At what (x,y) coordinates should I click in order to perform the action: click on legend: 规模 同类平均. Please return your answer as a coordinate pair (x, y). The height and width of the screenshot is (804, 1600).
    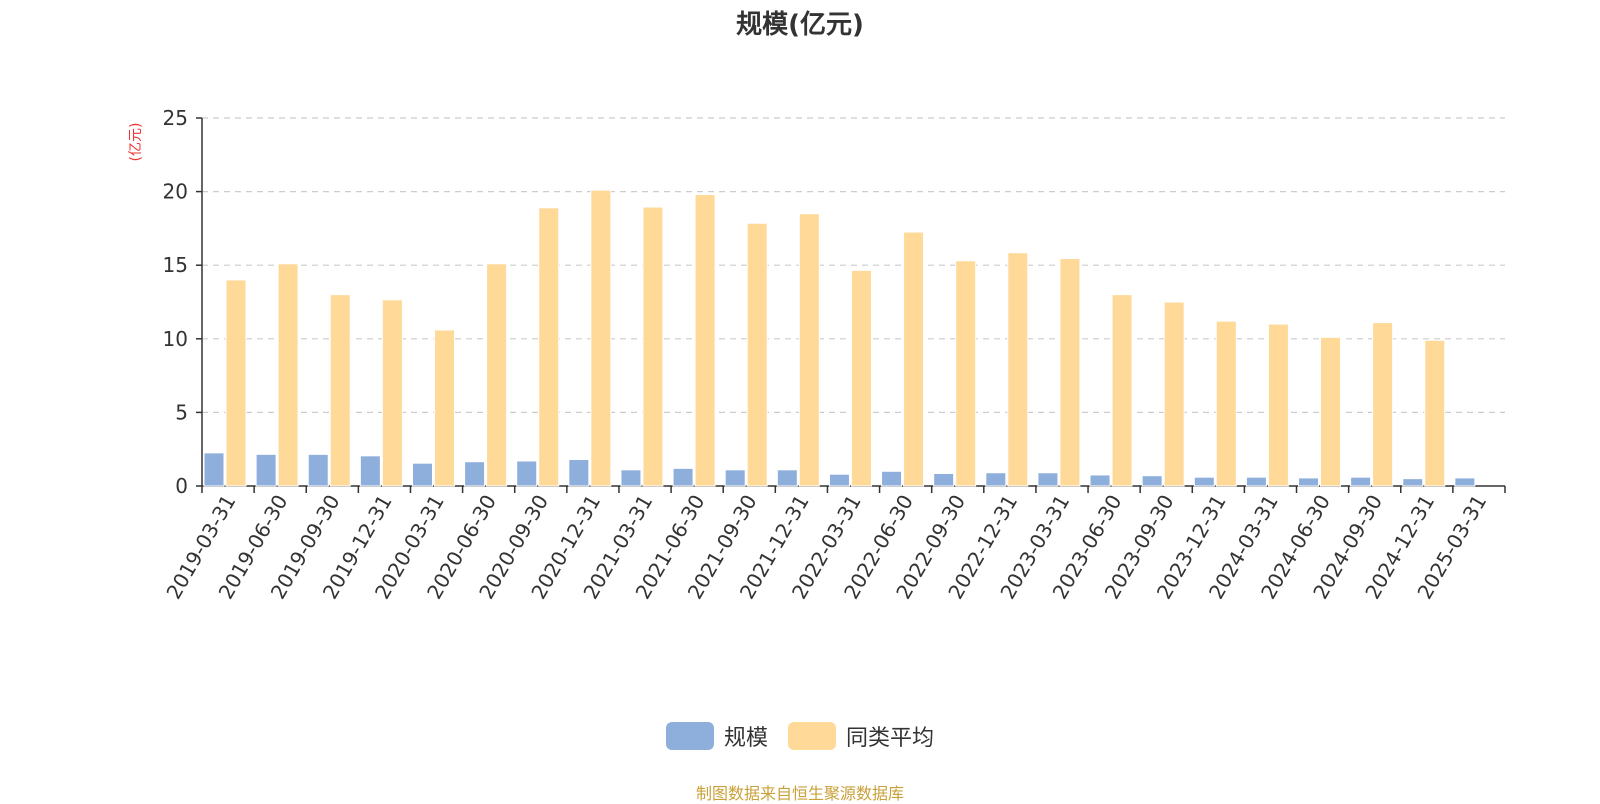
    Looking at the image, I should click on (800, 736).